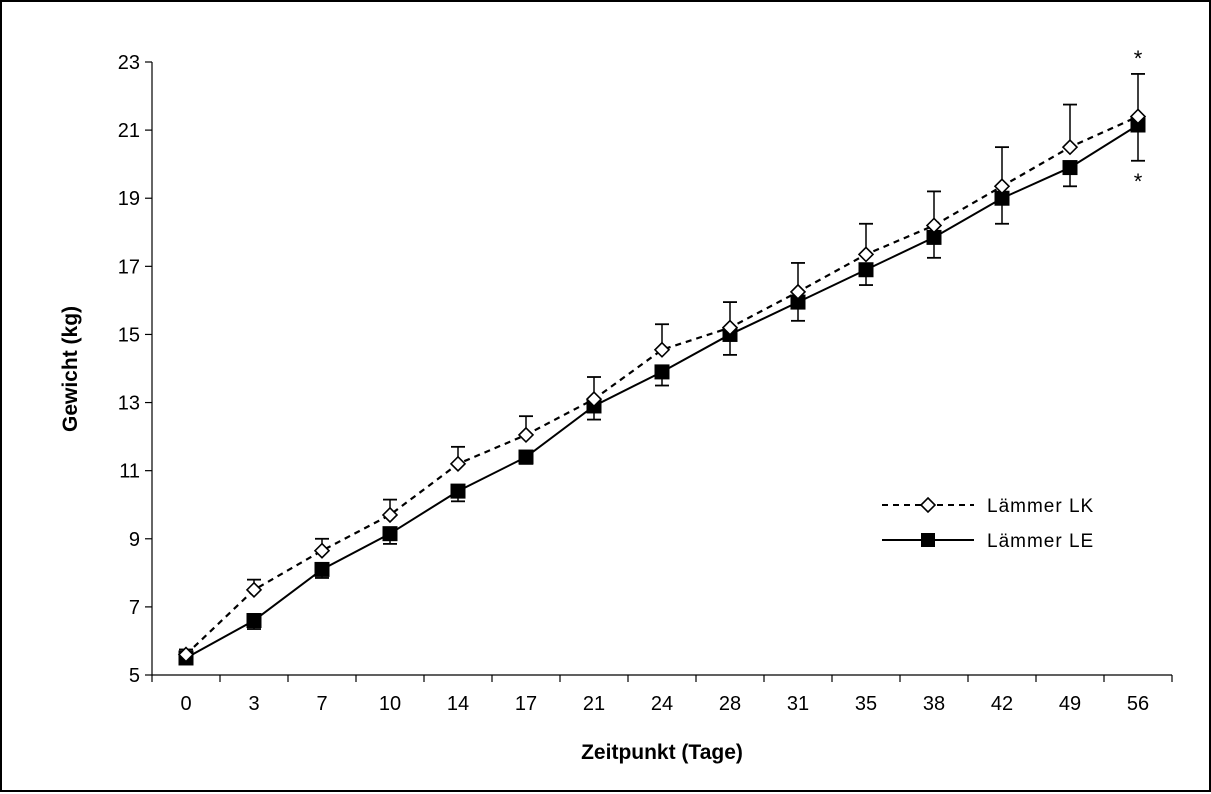  Describe the element at coordinates (134, 540) in the screenshot. I see `y-tick-label: 9` at that location.